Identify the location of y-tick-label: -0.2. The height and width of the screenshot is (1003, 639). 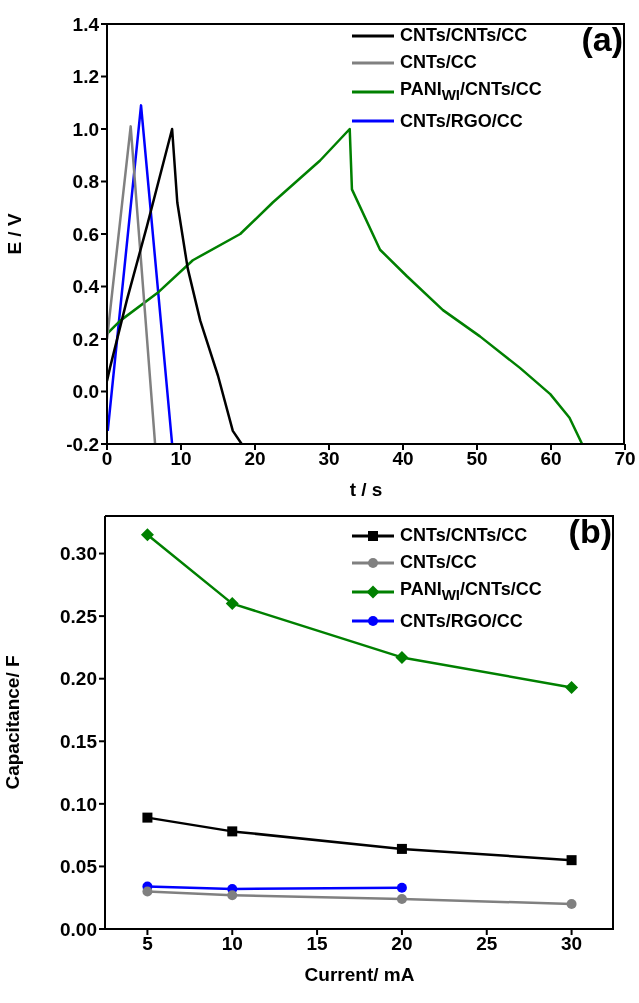
(82, 444).